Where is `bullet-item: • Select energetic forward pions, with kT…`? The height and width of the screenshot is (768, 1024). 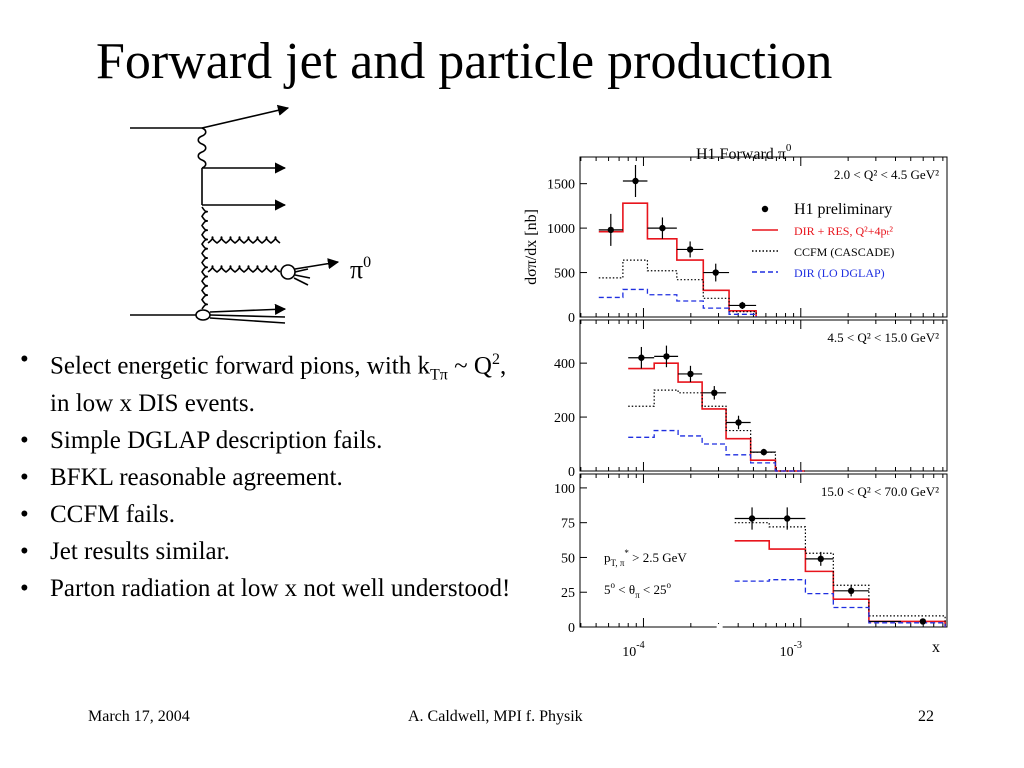 bullet-item: • Select energetic forward pions, with kT… is located at coordinates (263, 382).